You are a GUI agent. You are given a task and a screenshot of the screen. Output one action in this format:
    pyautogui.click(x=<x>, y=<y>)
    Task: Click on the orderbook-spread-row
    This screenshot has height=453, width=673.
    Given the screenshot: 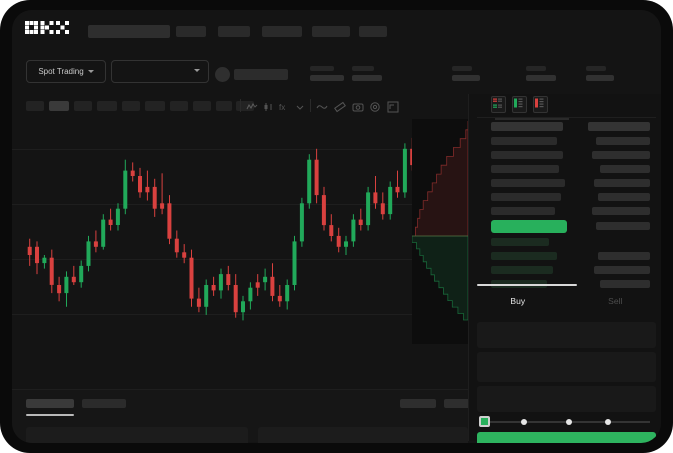 What is the action you would take?
    pyautogui.click(x=565, y=226)
    